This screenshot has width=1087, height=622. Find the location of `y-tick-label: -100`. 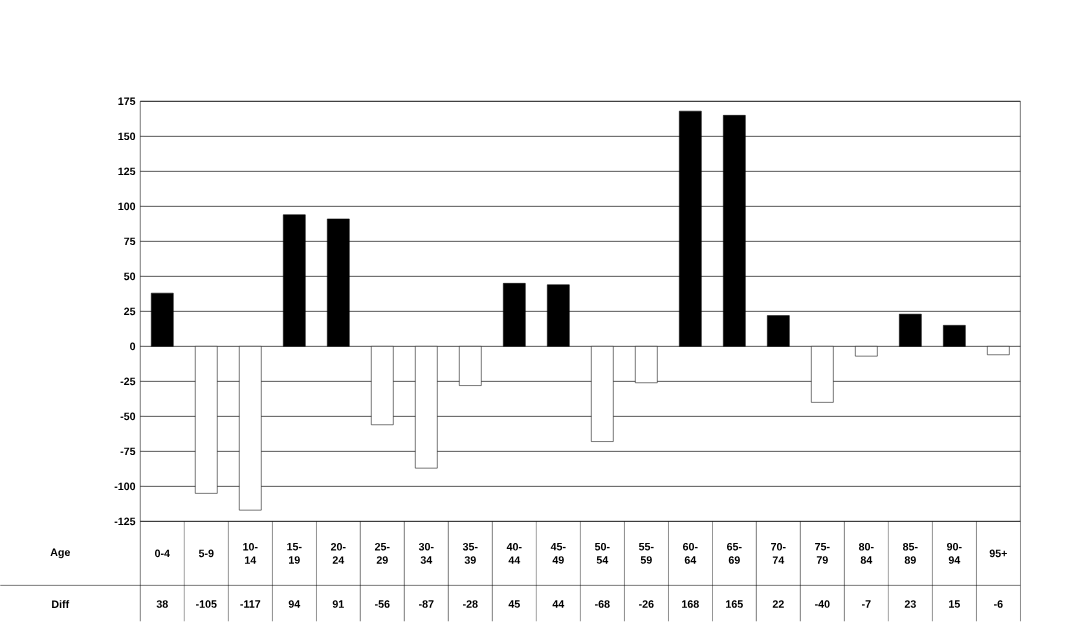

y-tick-label: -100 is located at coordinates (125, 486).